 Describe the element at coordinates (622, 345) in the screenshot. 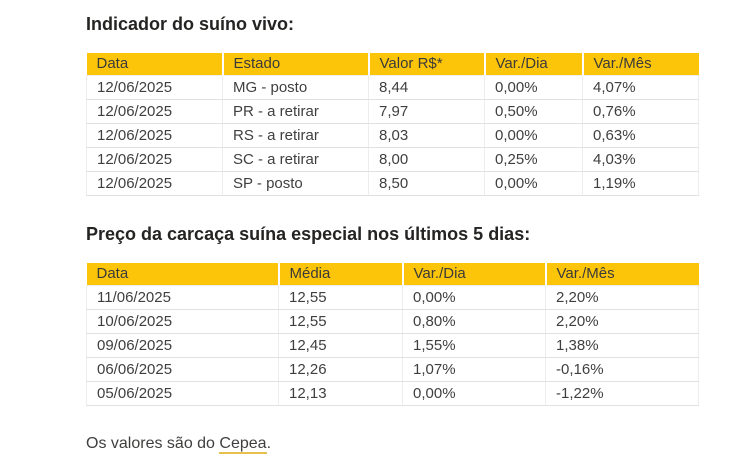

I see `table-cell: 1,38%` at that location.